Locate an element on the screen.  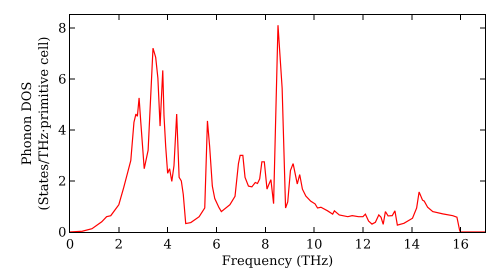
x-tick-label: 8 is located at coordinates (265, 245).